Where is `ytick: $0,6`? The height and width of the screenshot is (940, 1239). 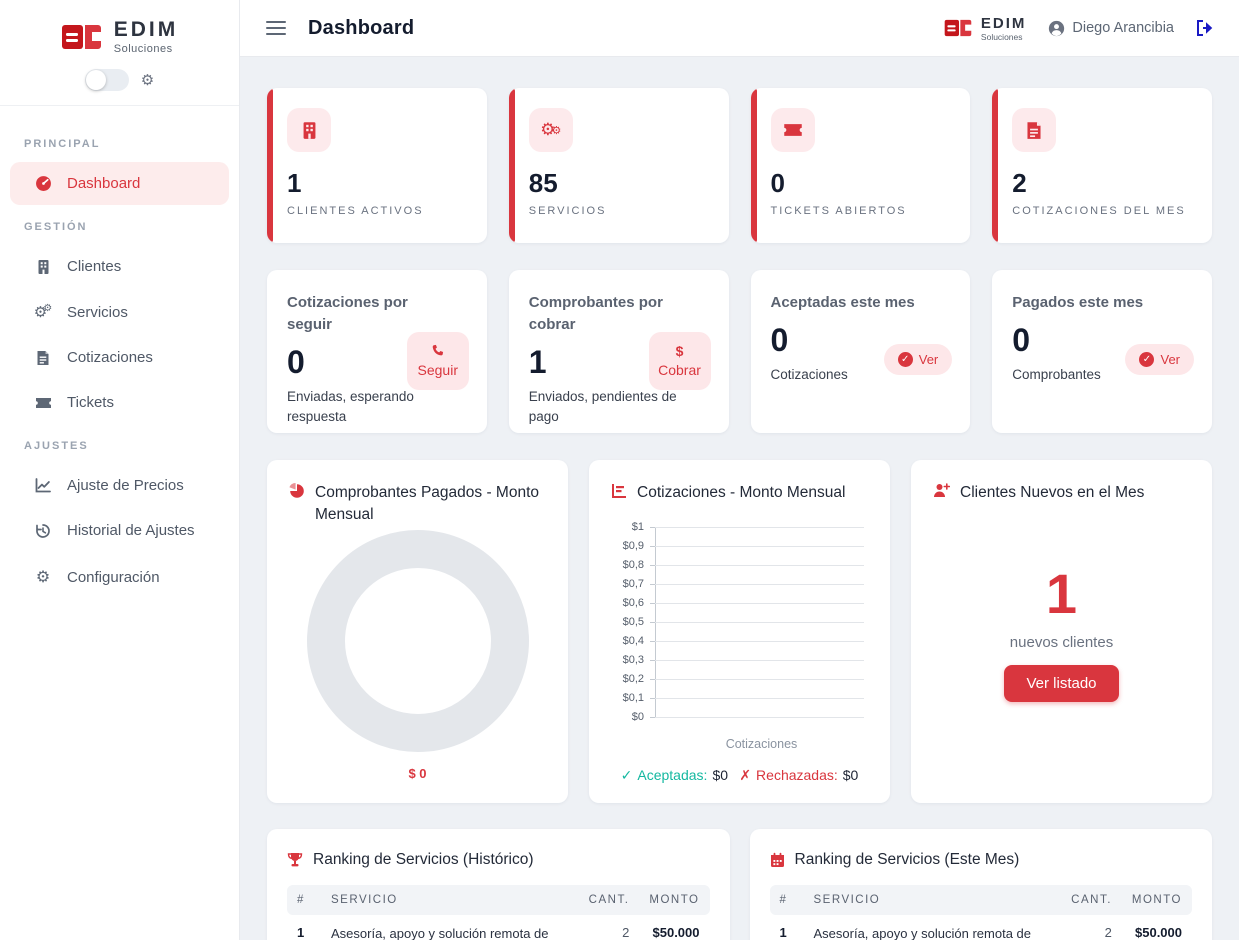
ytick: $0,6 is located at coordinates (633, 603).